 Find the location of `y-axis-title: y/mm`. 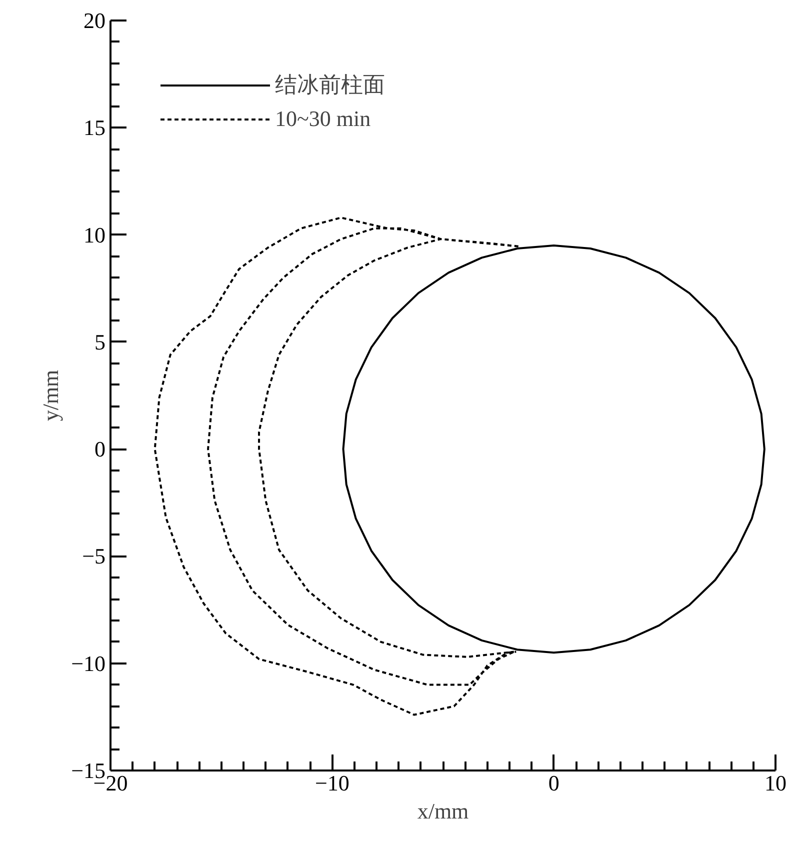

y-axis-title: y/mm is located at coordinates (51, 396).